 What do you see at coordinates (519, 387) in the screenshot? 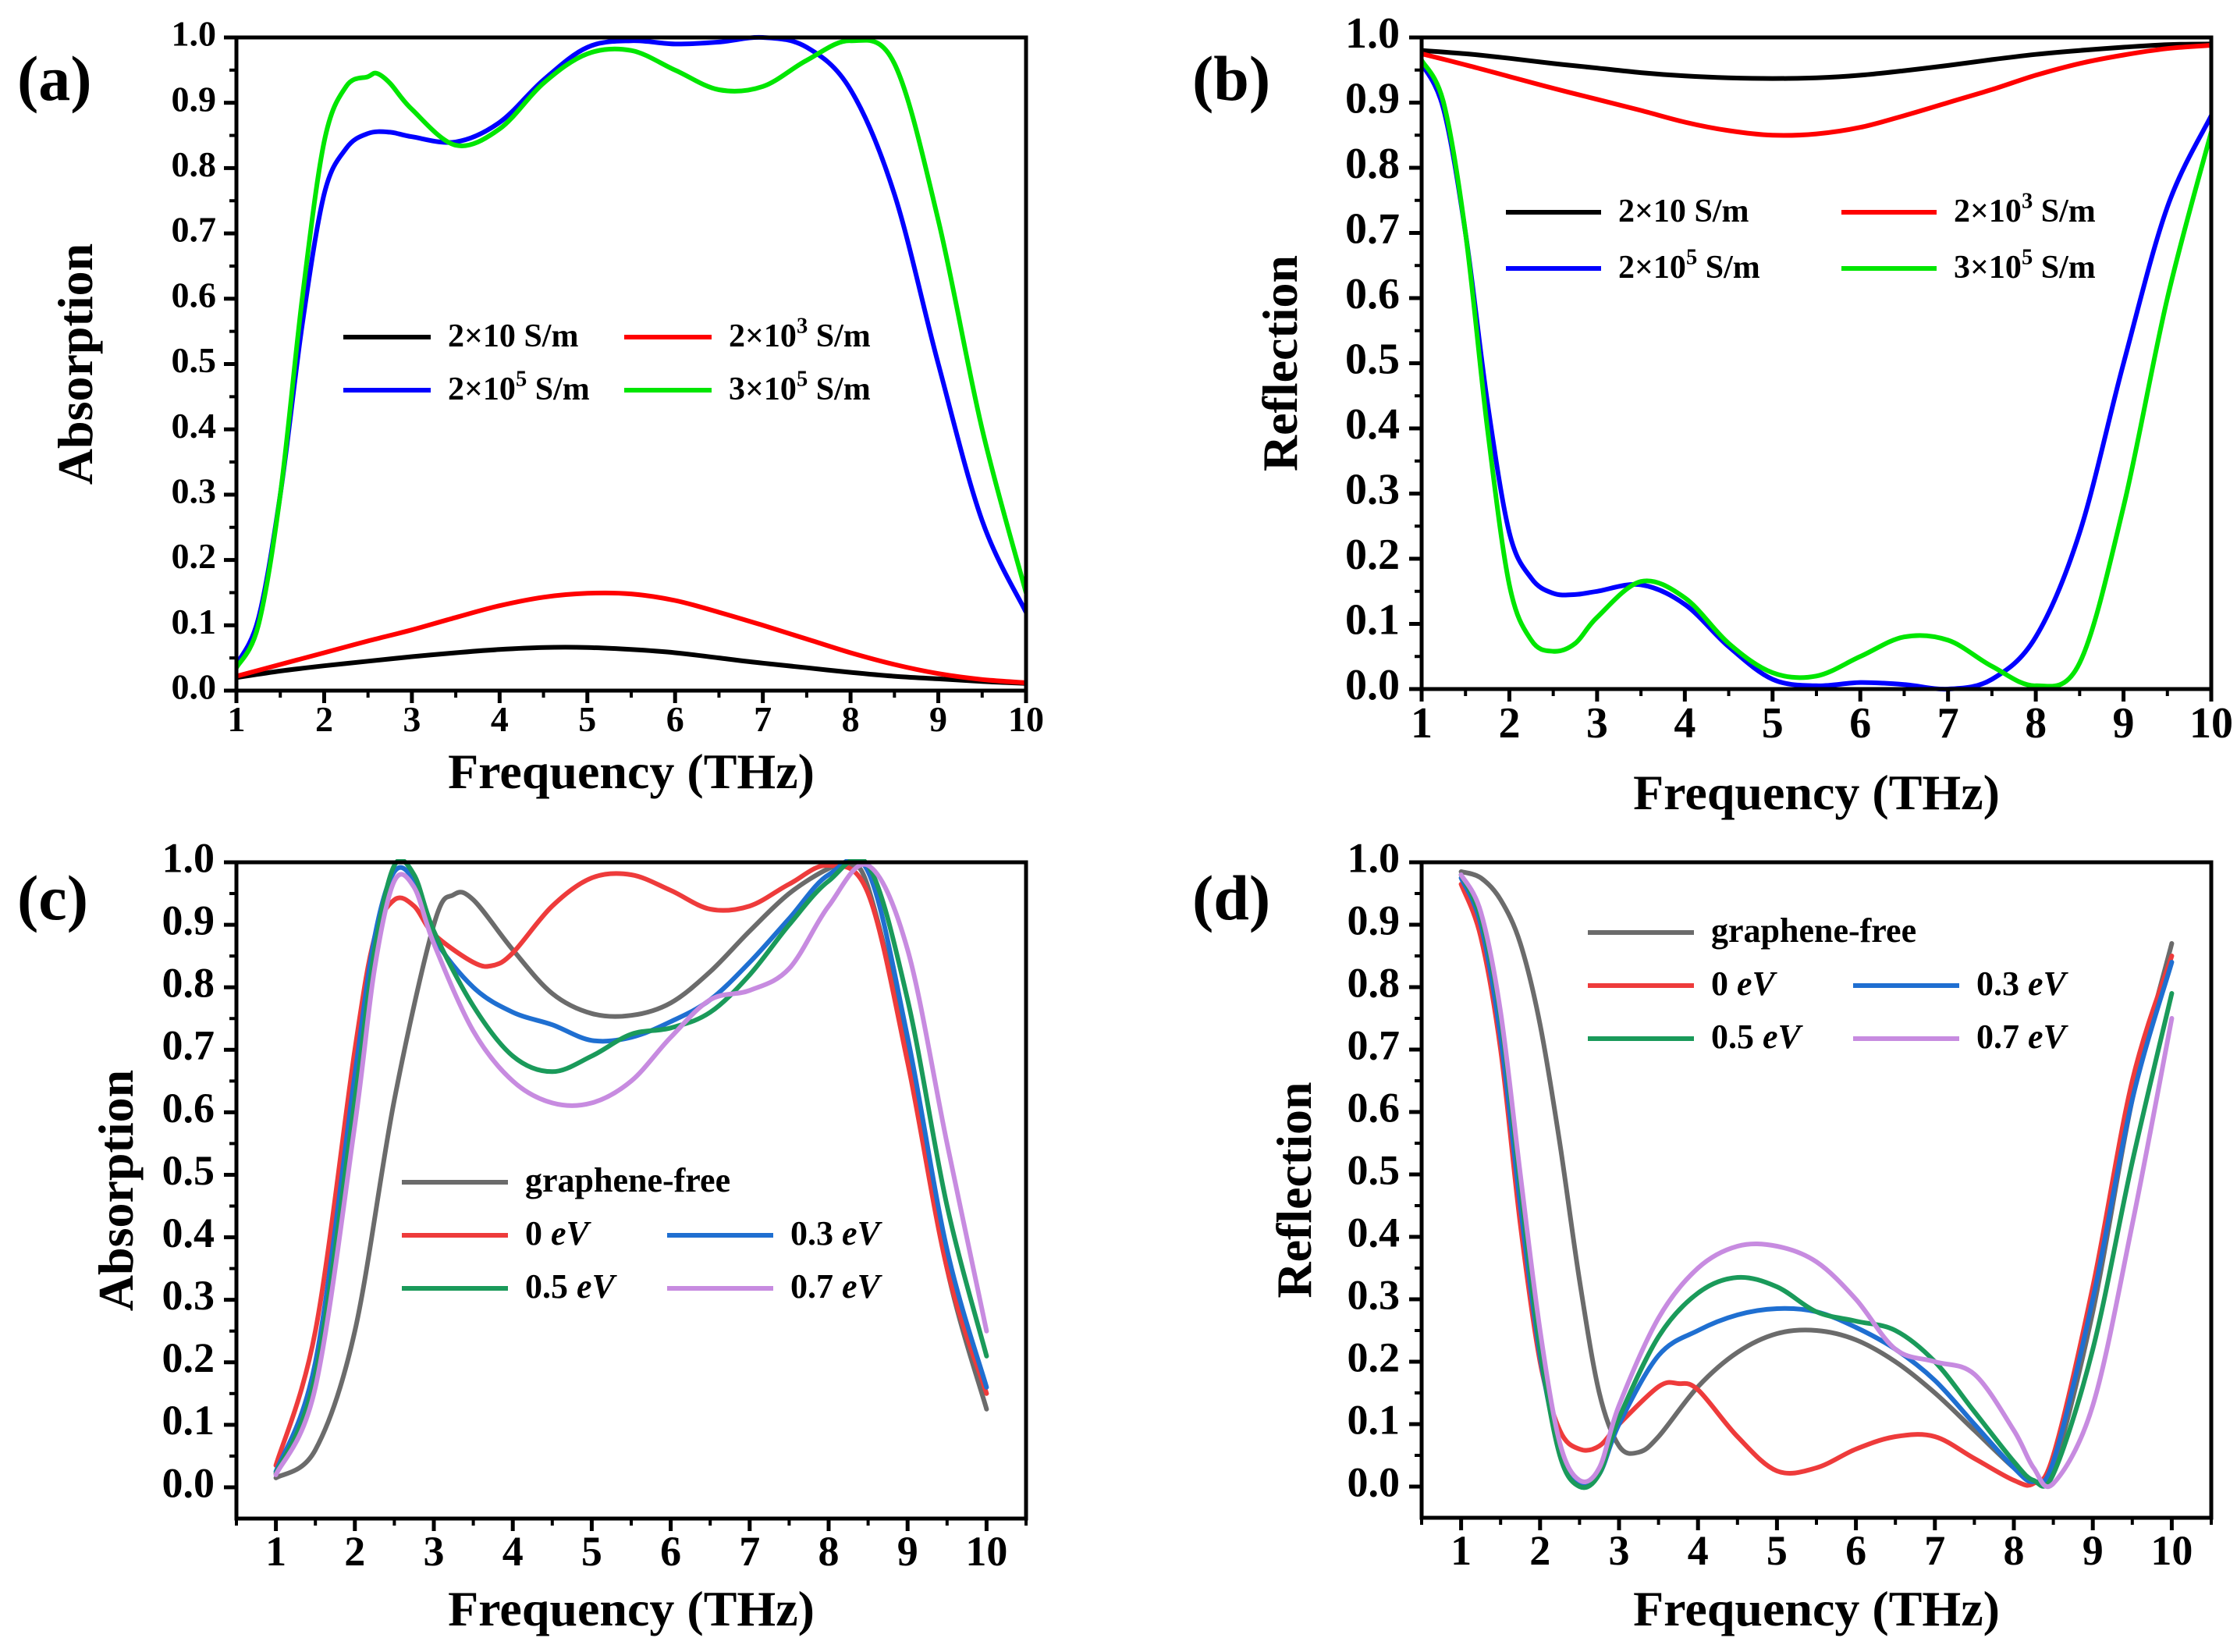
I see `legend-label: 2×105 S/m` at bounding box center [519, 387].